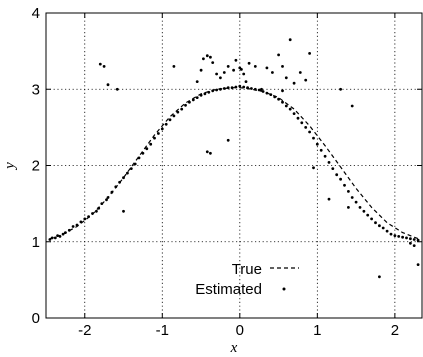 Image resolution: width=423 pixels, height=357 pixels. I want to click on x-tick-label: -1, so click(162, 330).